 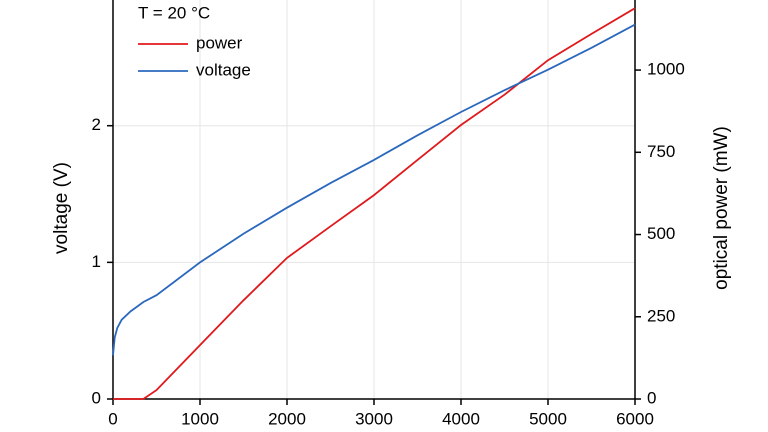 What do you see at coordinates (223, 69) in the screenshot?
I see `legend-label: voltage` at bounding box center [223, 69].